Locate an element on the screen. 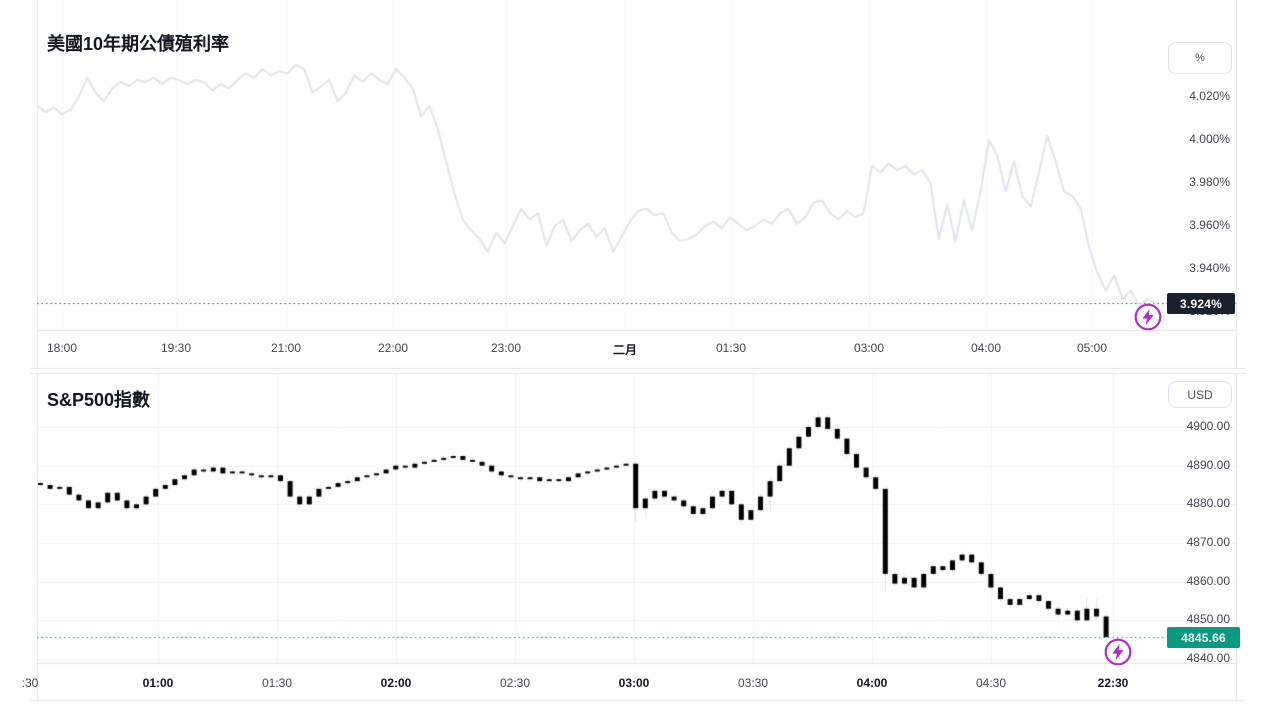 The image size is (1280, 720). x-tick-label: 19:30 is located at coordinates (176, 348).